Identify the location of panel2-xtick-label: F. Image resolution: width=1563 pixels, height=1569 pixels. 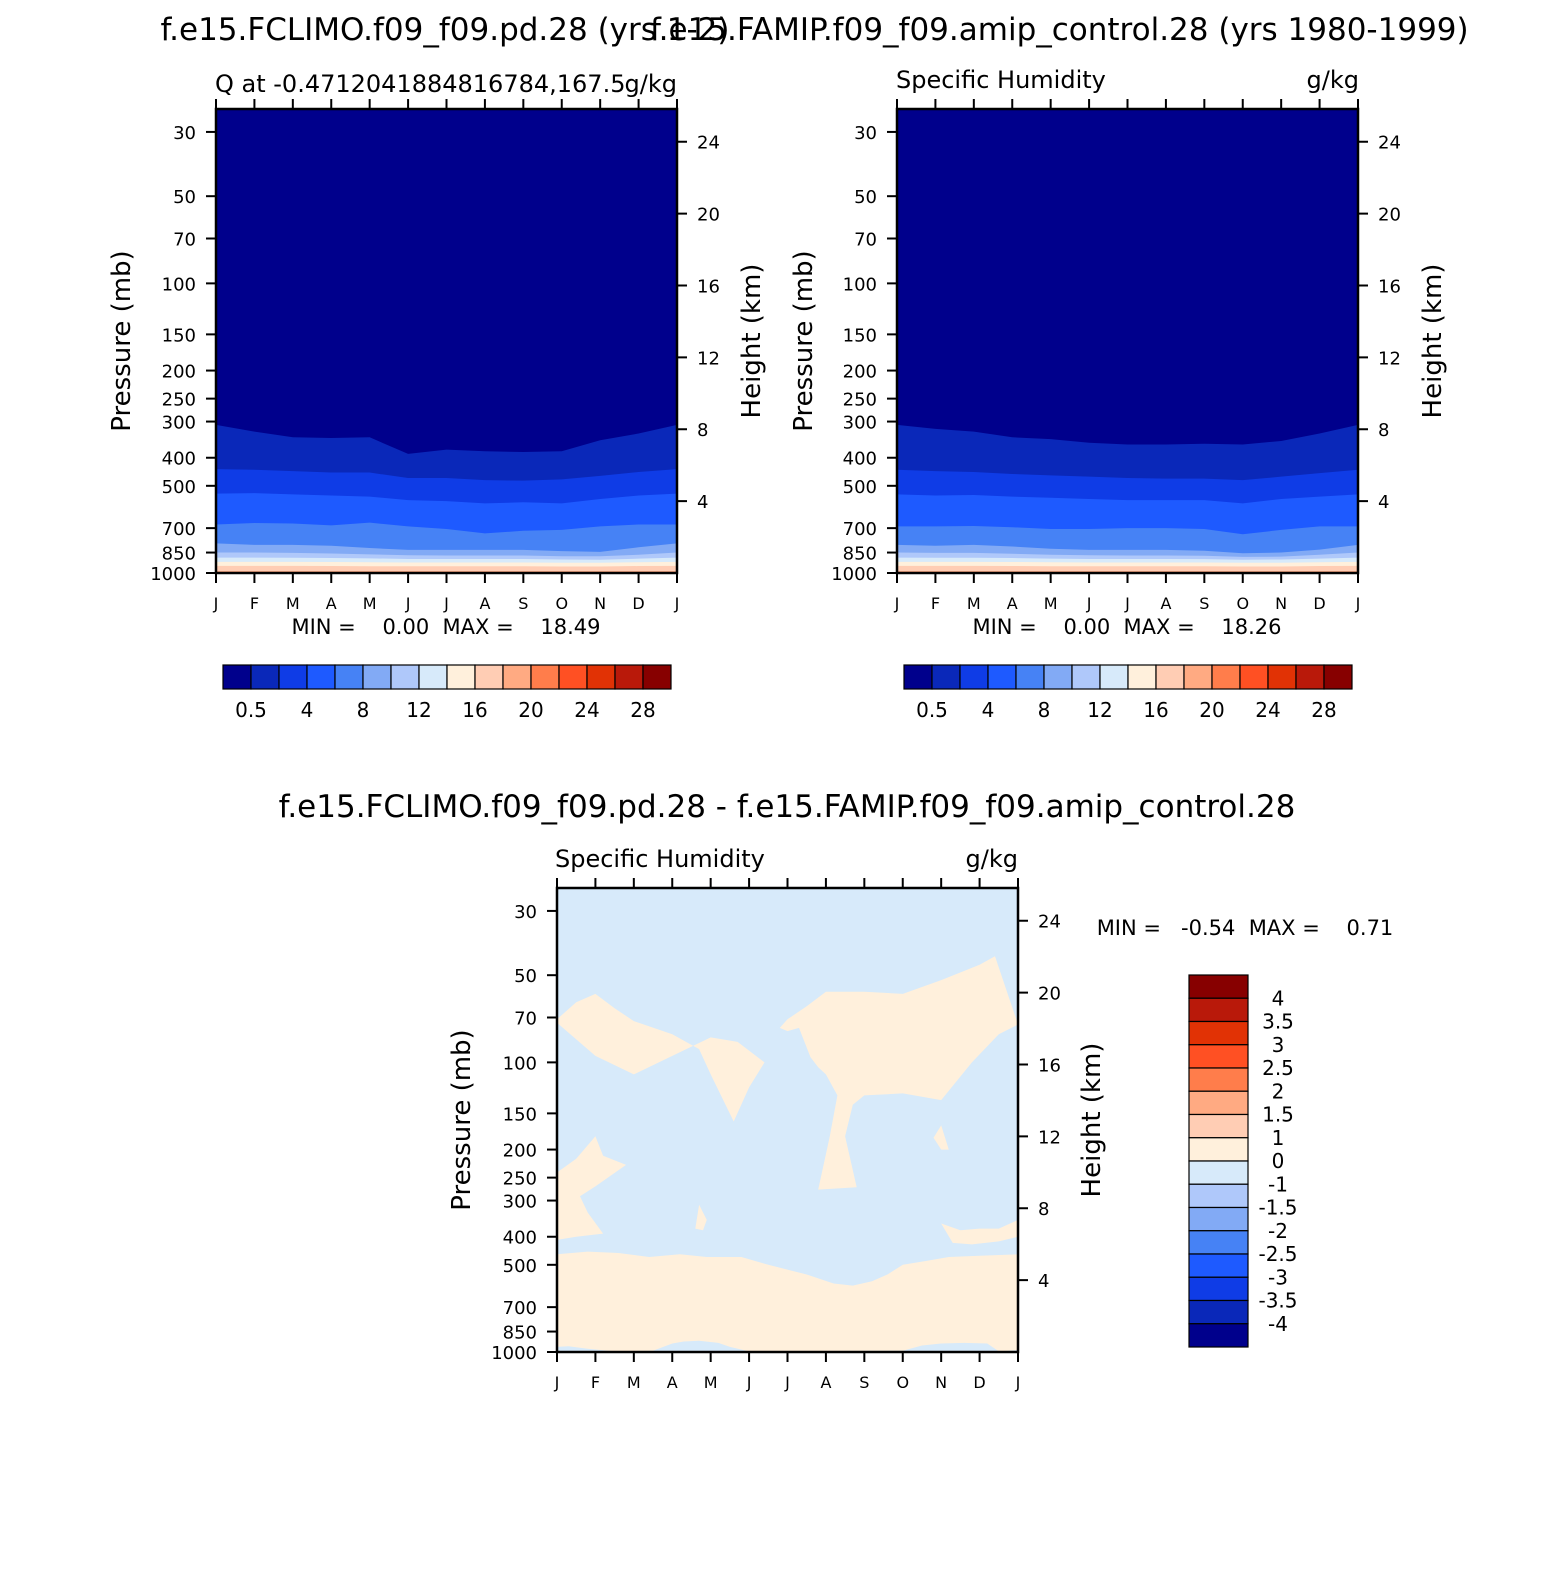
(935, 603).